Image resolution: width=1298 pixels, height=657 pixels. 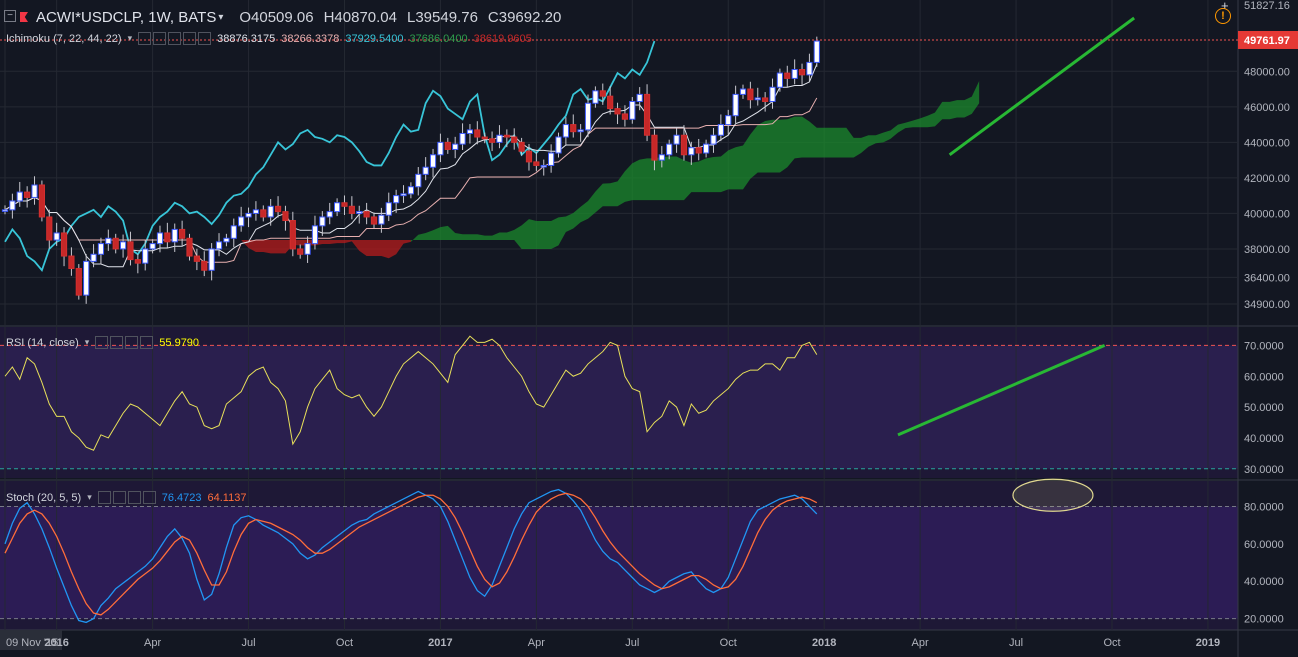 I want to click on rsi-tick-label: 50.0000, so click(x=1264, y=408).